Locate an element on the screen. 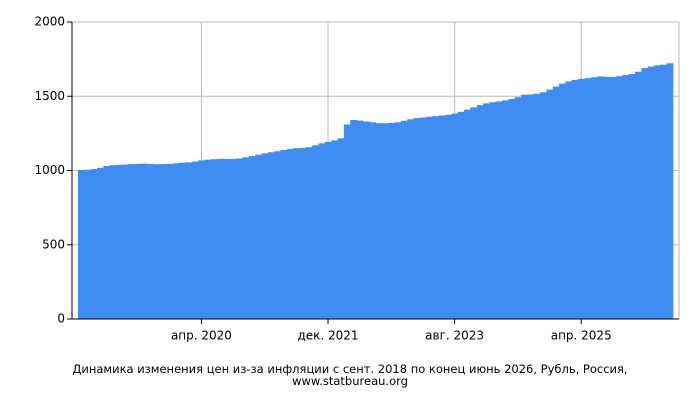 The width and height of the screenshot is (700, 400). x-tick-label: дек. 2021 is located at coordinates (327, 336).